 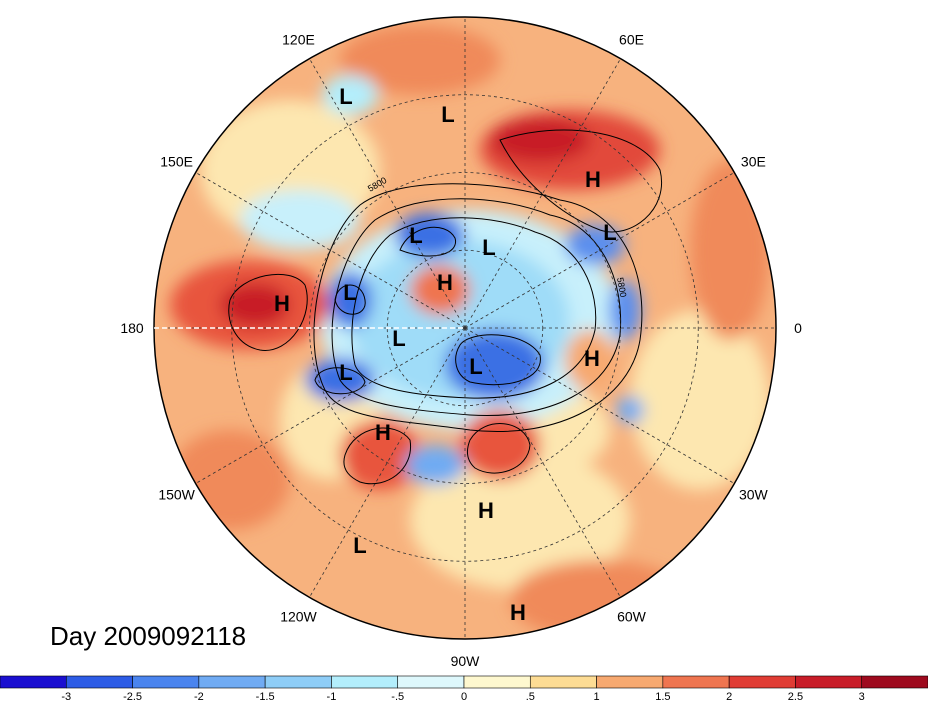 What do you see at coordinates (176, 495) in the screenshot?
I see `longitude-label: 150W` at bounding box center [176, 495].